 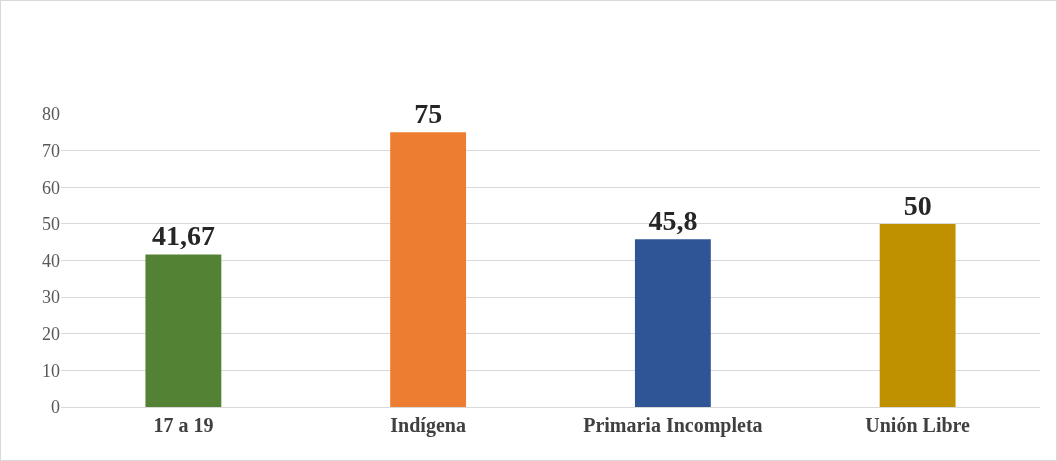 I want to click on x-tick-label: 17 a 19, so click(x=183, y=425).